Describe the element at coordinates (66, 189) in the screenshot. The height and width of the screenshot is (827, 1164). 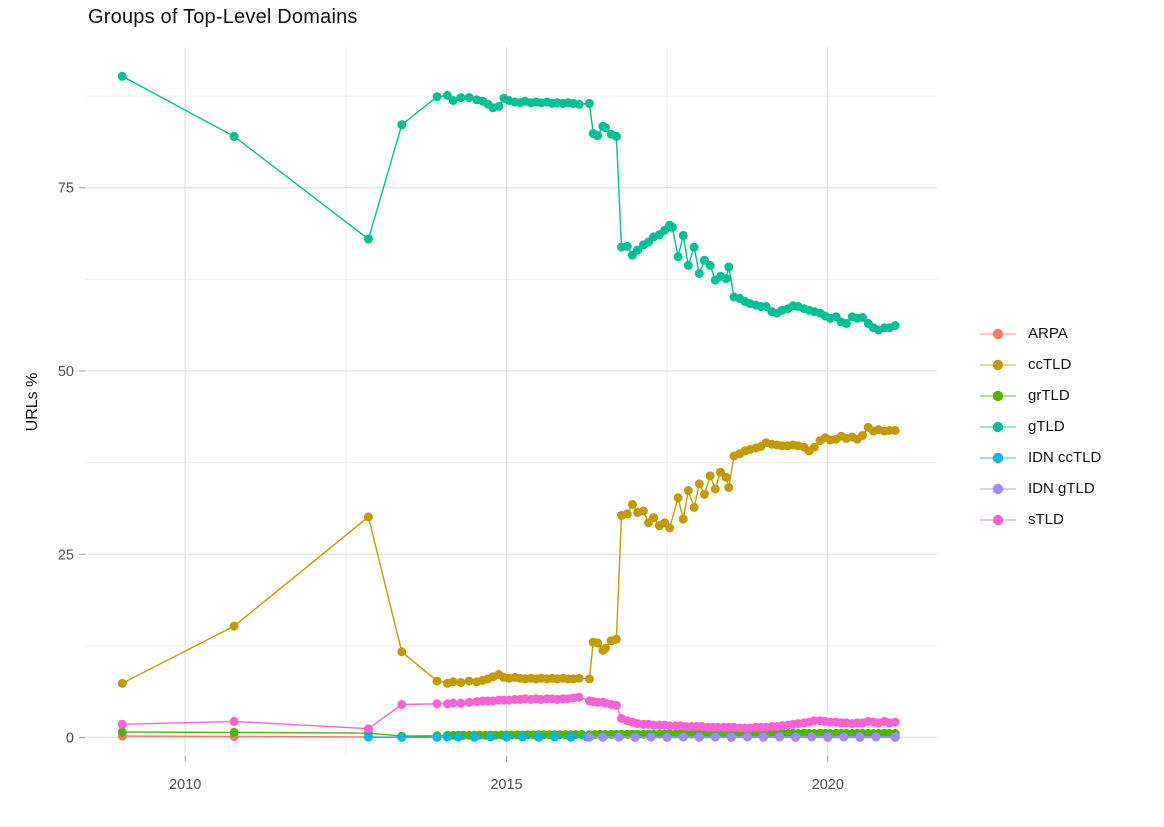
I see `y-tick-label: 75` at that location.